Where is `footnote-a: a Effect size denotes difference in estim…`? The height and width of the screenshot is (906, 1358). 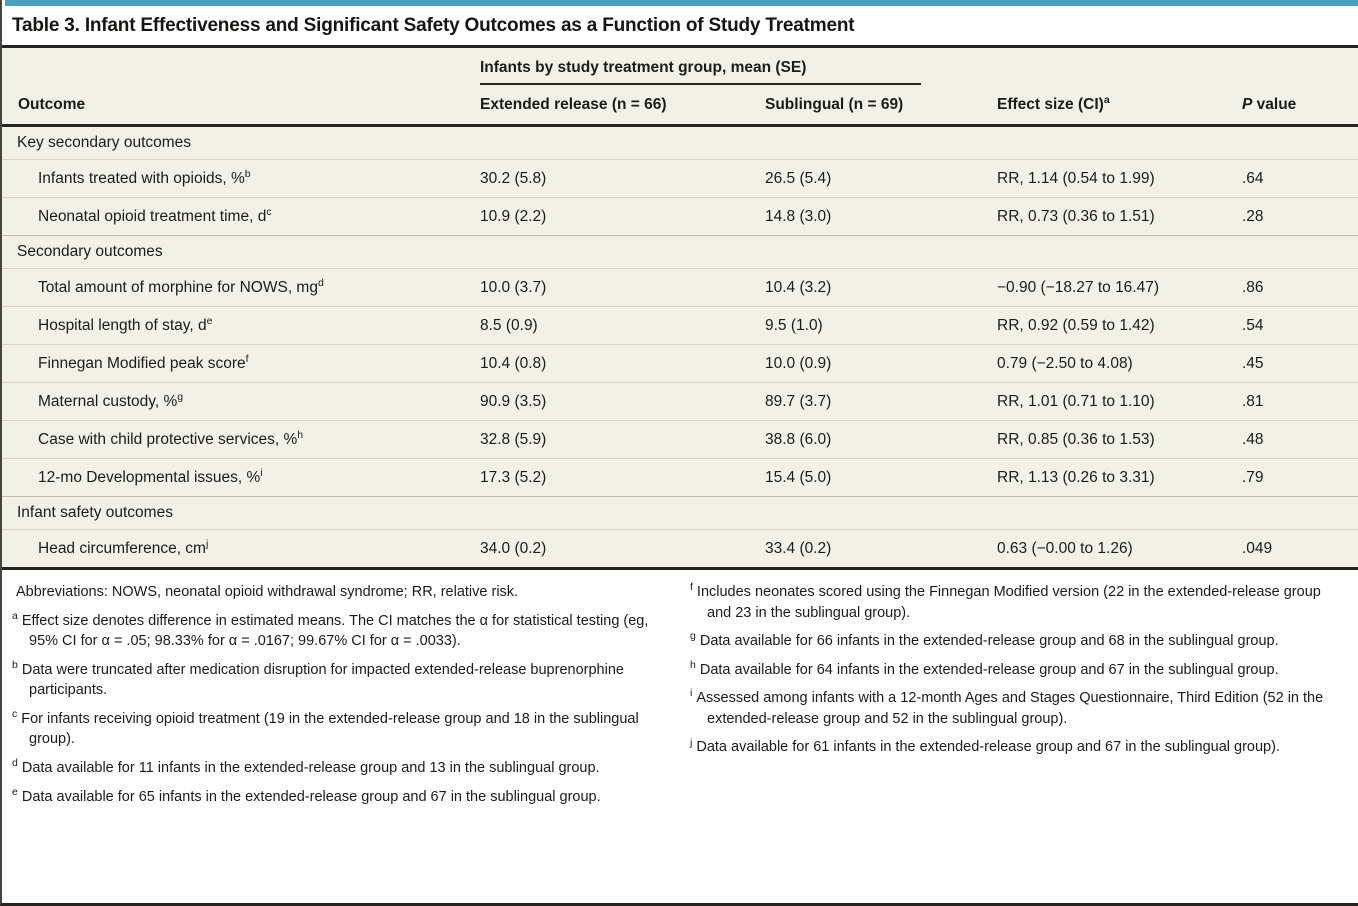
footnote-a: a Effect size denotes difference in estim… is located at coordinates (330, 629).